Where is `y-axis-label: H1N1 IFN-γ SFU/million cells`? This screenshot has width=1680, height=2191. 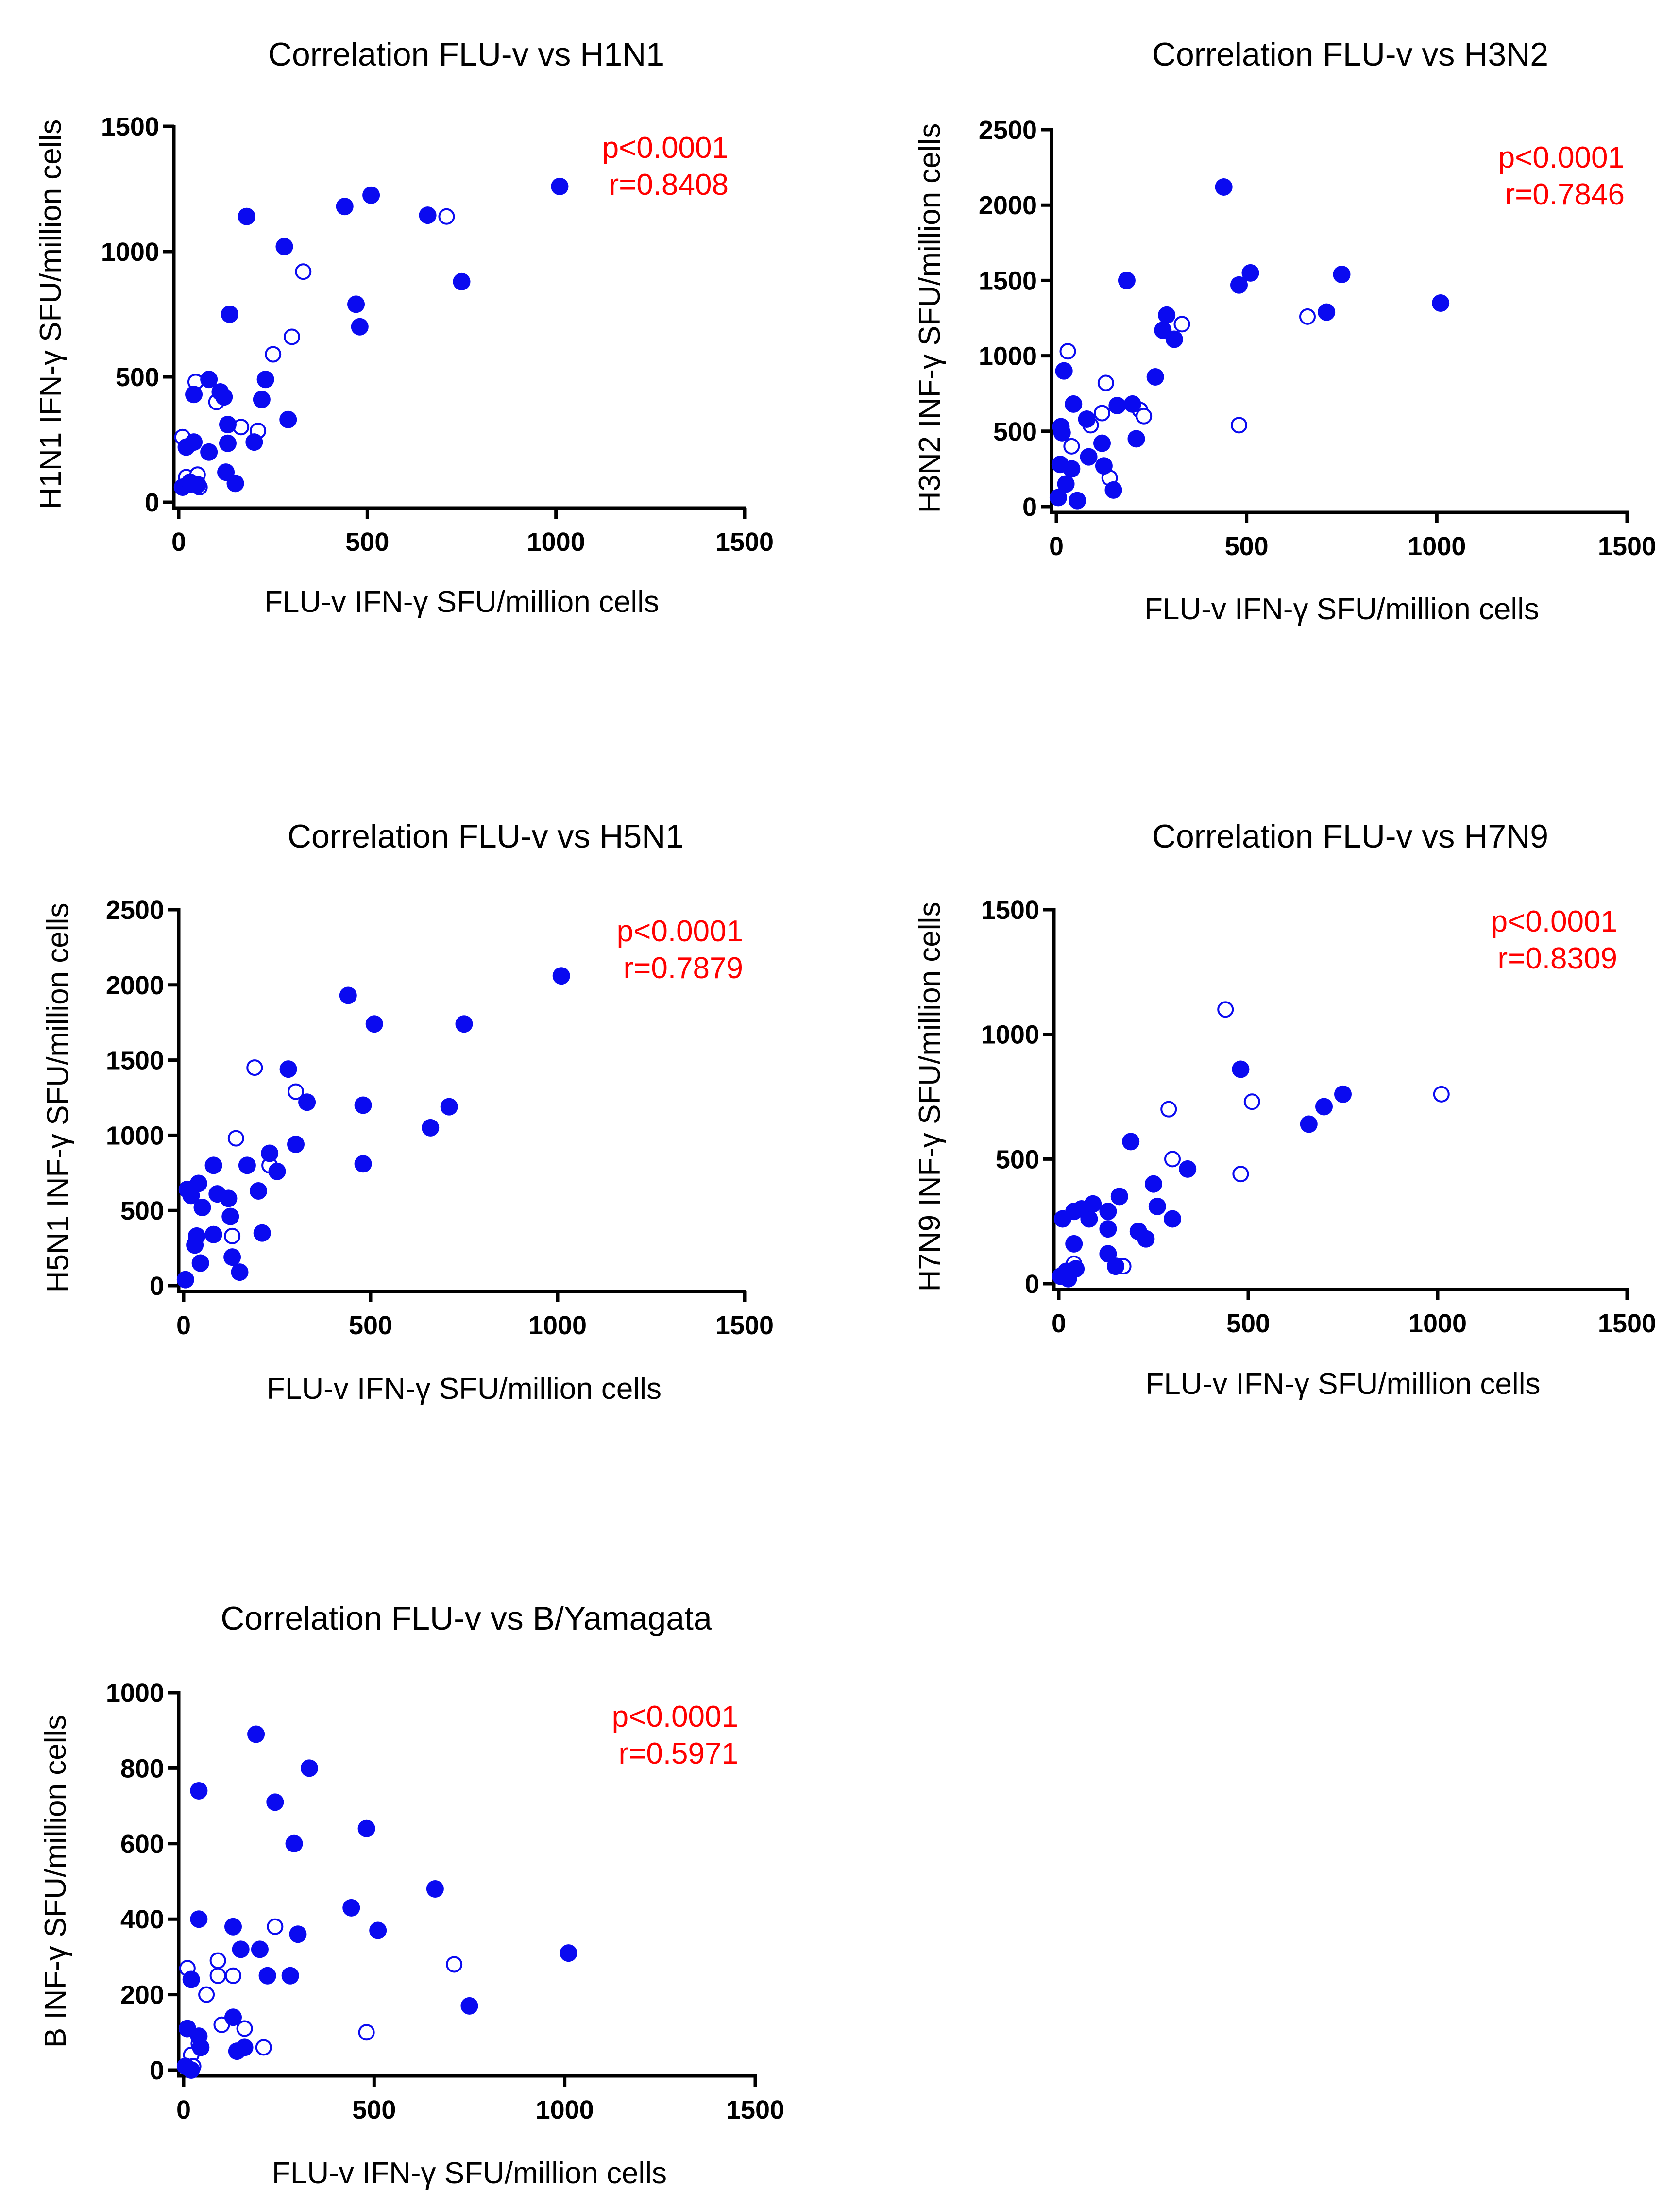 y-axis-label: H1N1 IFN-γ SFU/million cells is located at coordinates (51, 314).